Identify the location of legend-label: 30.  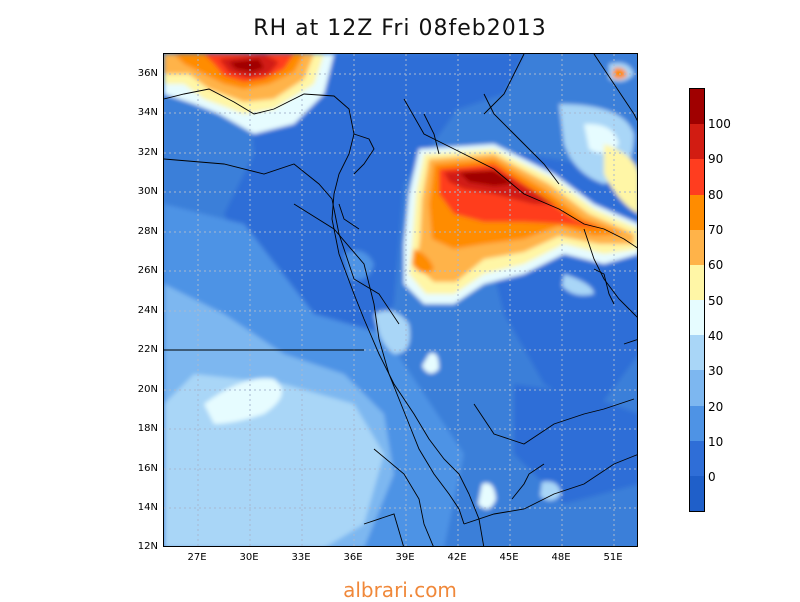
(716, 371).